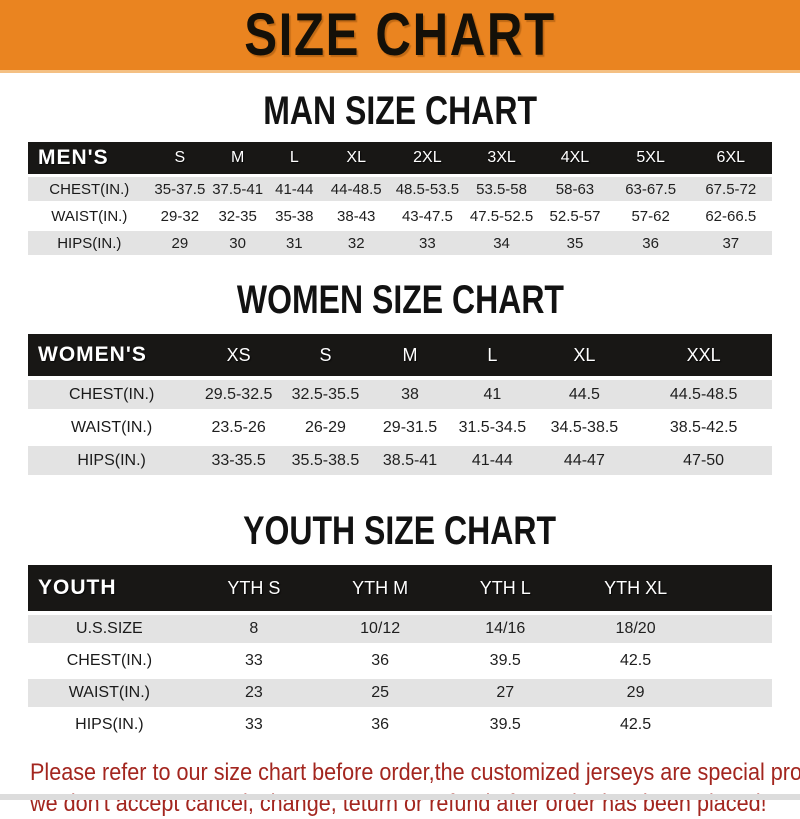  What do you see at coordinates (356, 189) in the screenshot?
I see `size-value: 44-48.5` at bounding box center [356, 189].